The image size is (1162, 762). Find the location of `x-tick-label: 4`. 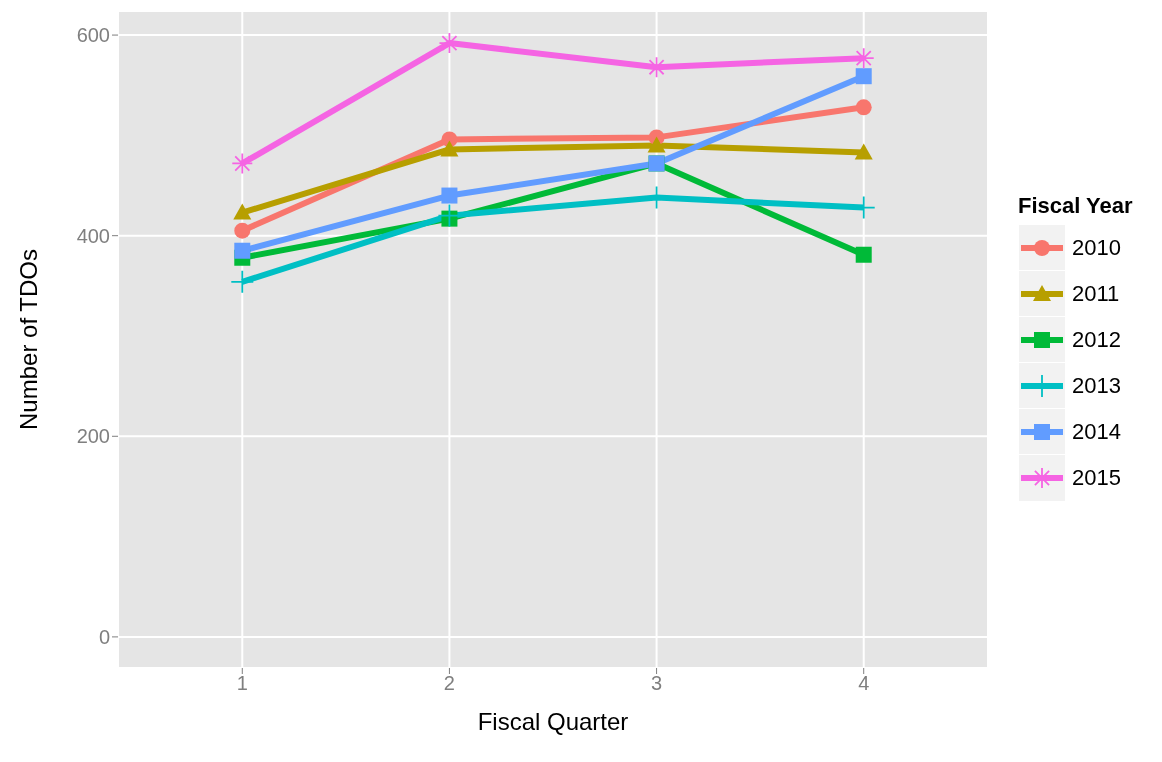

x-tick-label: 4 is located at coordinates (864, 683).